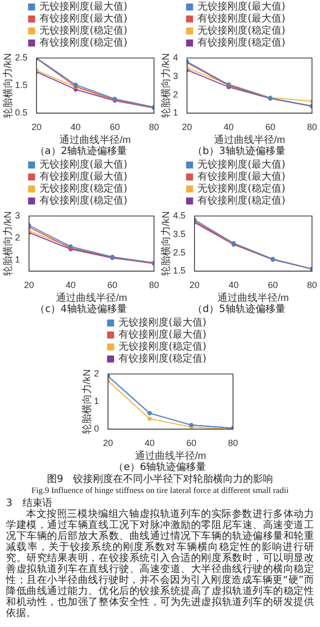 Image resolution: width=320 pixels, height=627 pixels. Describe the element at coordinates (160, 468) in the screenshot. I see `text: （e）6轴轨迹偏移量` at that location.